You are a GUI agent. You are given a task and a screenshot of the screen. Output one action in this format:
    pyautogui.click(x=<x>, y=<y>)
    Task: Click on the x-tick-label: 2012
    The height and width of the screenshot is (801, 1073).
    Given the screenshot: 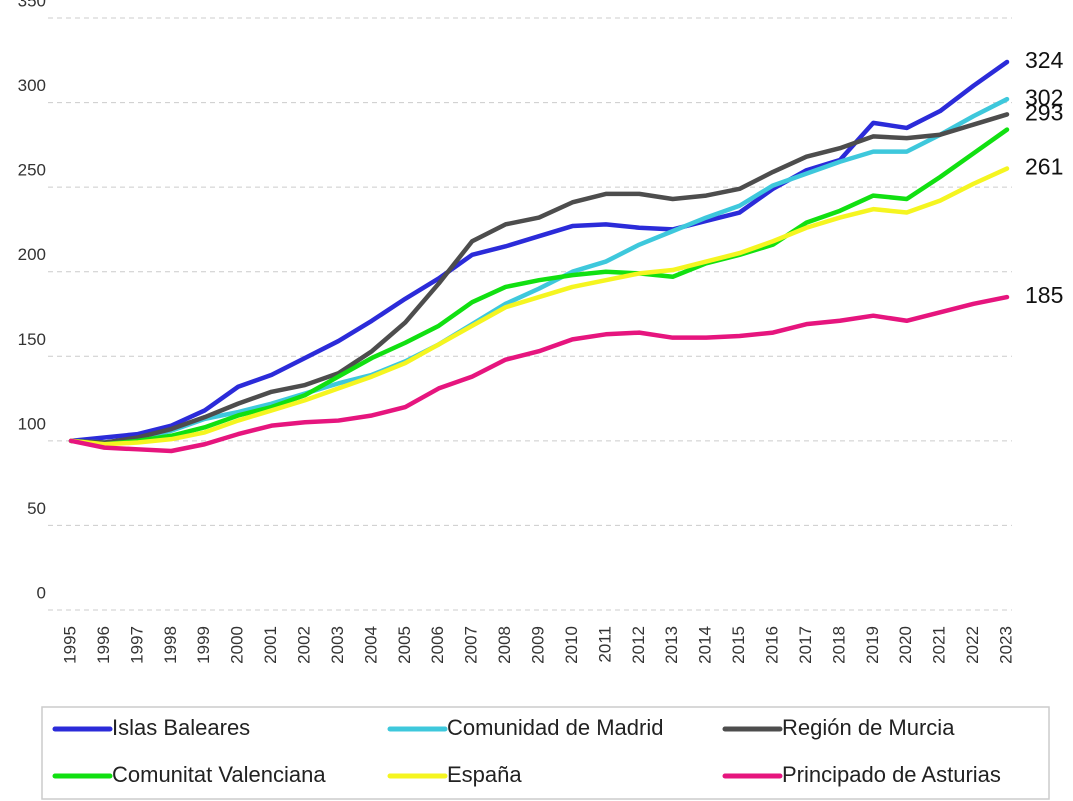 What is the action you would take?
    pyautogui.click(x=638, y=645)
    